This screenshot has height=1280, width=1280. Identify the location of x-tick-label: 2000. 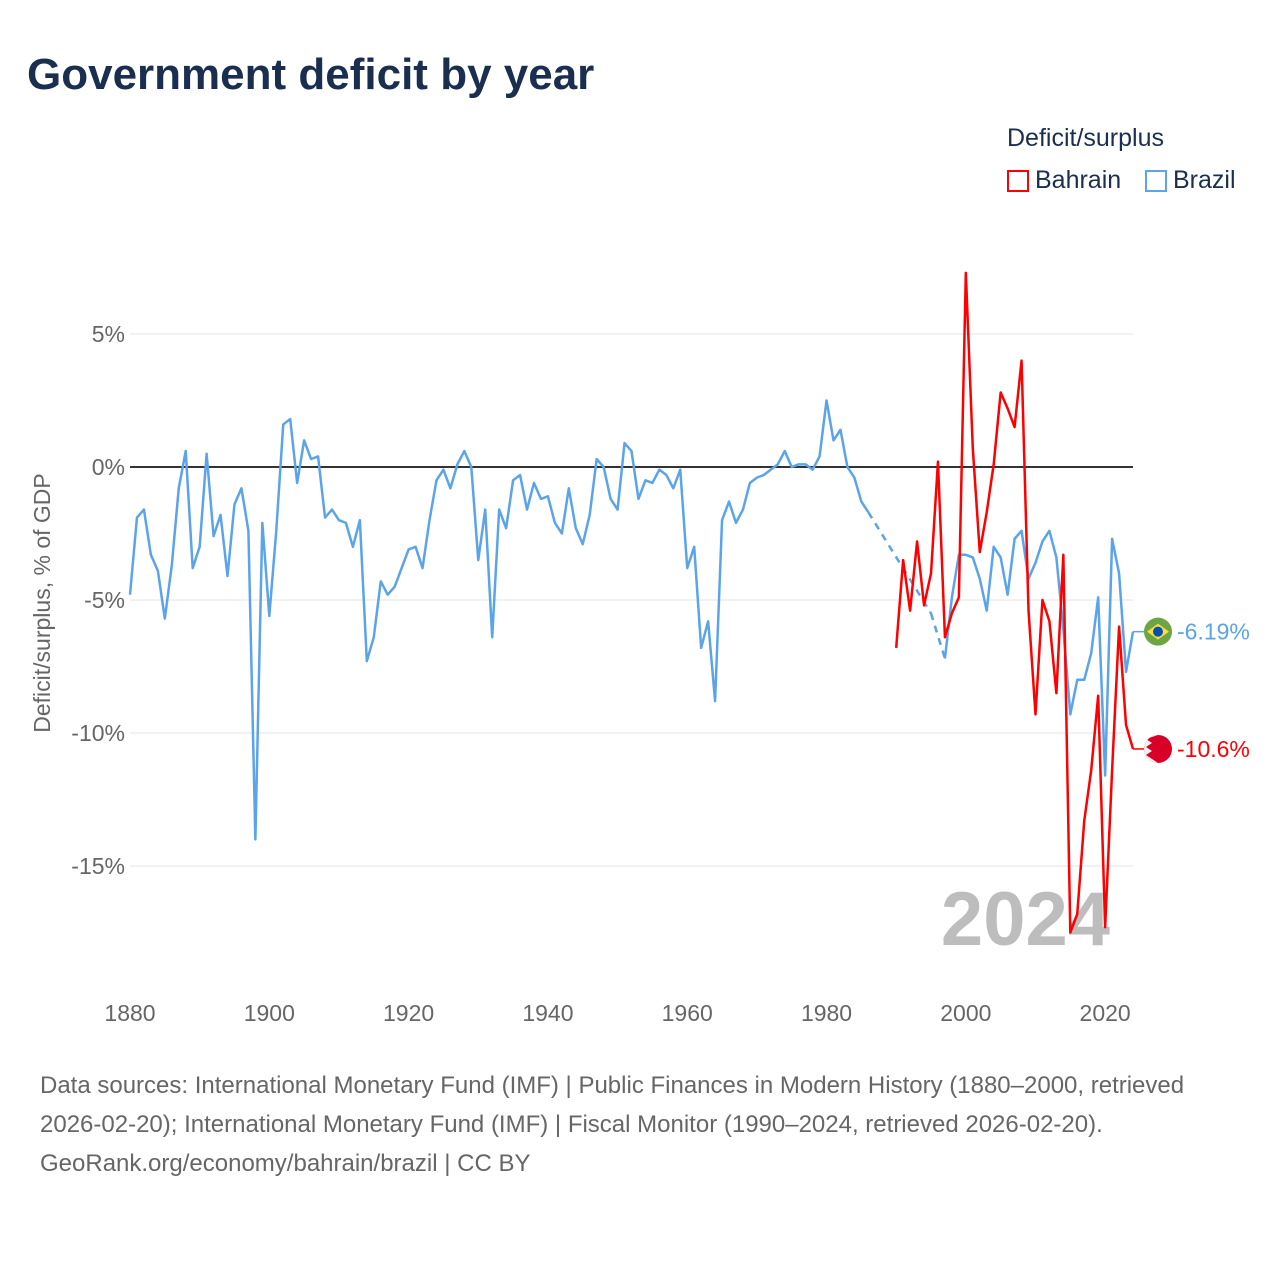
(965, 1013).